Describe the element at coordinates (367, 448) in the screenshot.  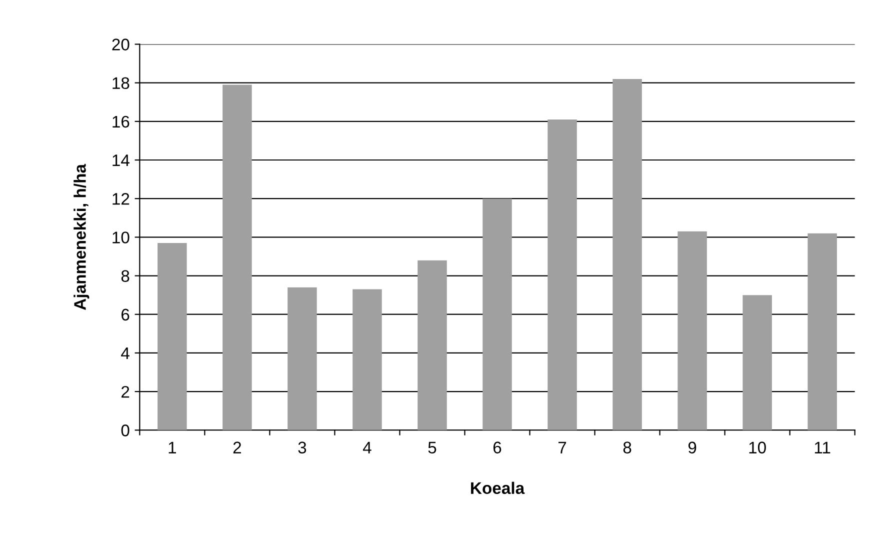
I see `x-tick-label: 4` at that location.